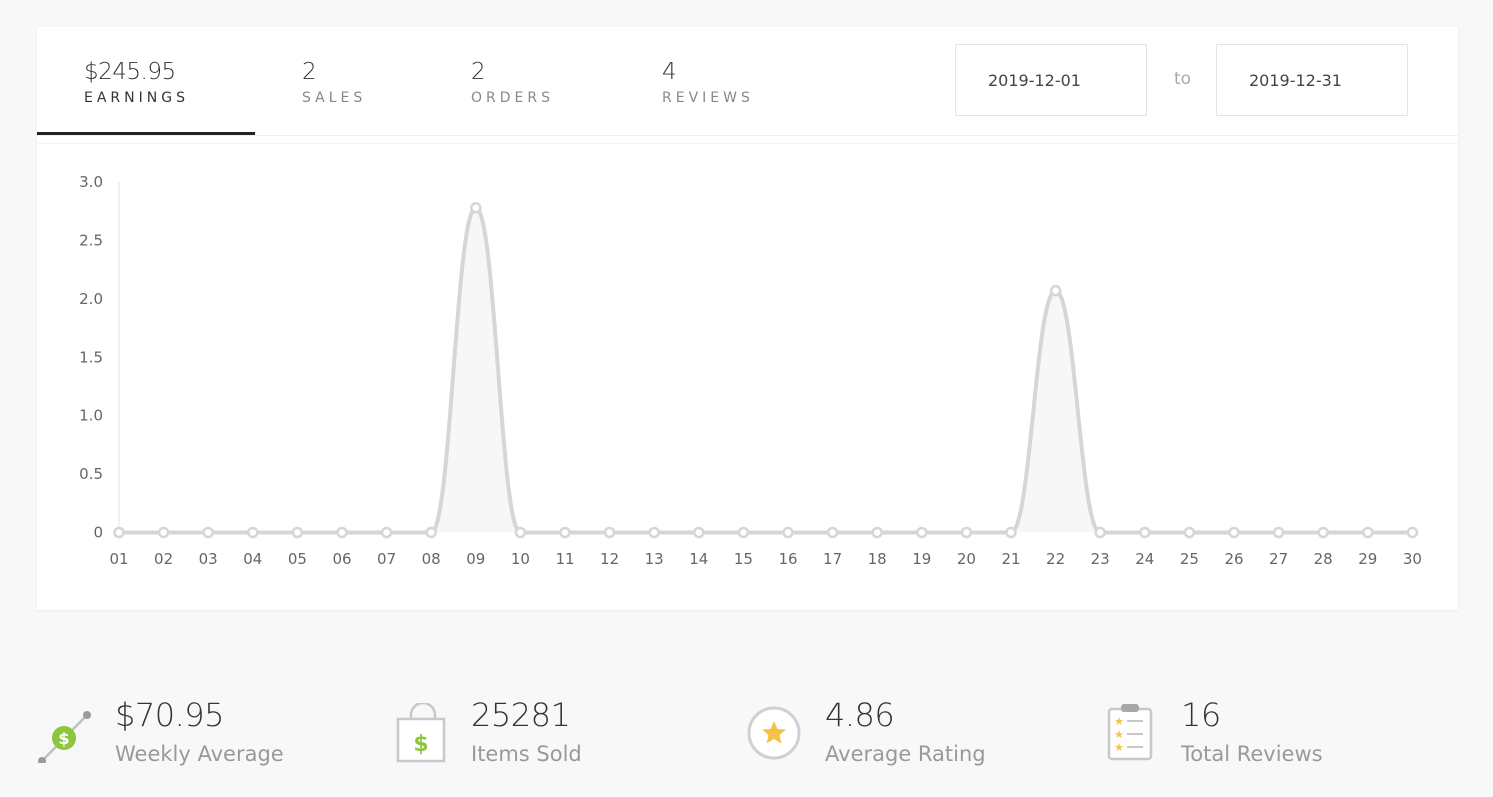 The height and width of the screenshot is (797, 1493). Describe the element at coordinates (1367, 559) in the screenshot. I see `x-tick-label: 29` at that location.